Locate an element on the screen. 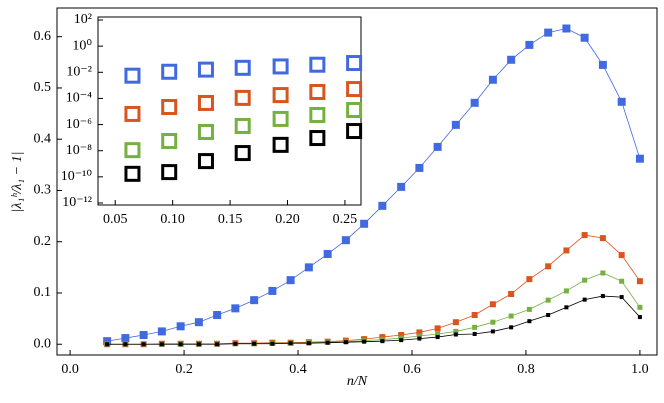 The height and width of the screenshot is (403, 664). y-tick-label: 10⁻⁶ is located at coordinates (79, 124).